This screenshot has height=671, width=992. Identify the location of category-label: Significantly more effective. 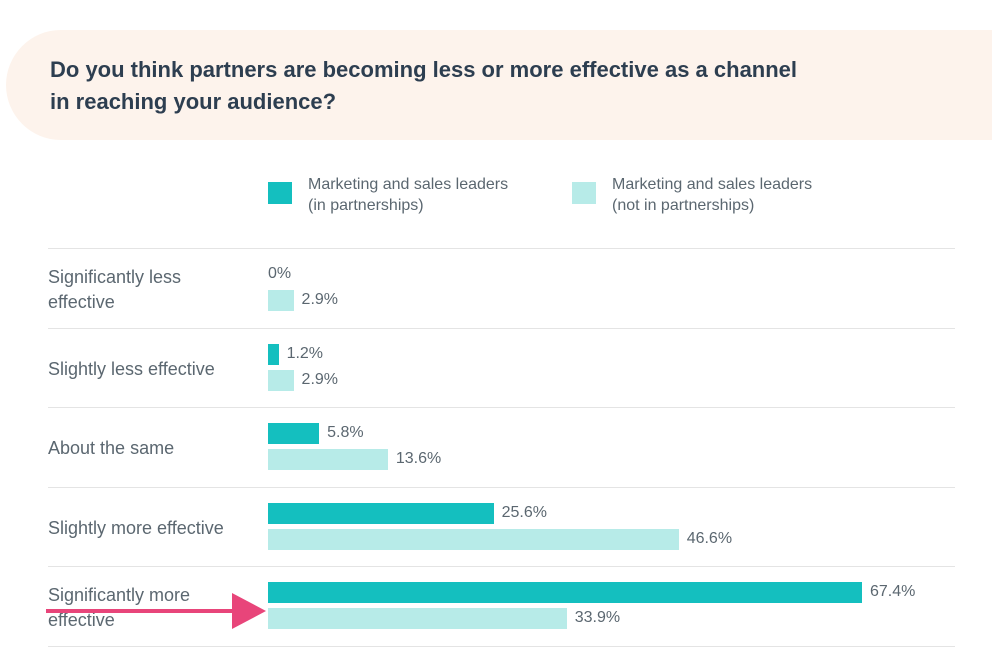
(150, 608).